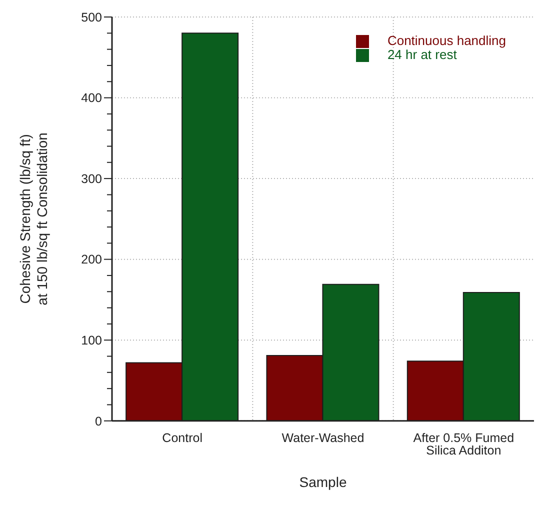 The image size is (536, 523). What do you see at coordinates (91, 179) in the screenshot?
I see `y-tick-label: 300` at bounding box center [91, 179].